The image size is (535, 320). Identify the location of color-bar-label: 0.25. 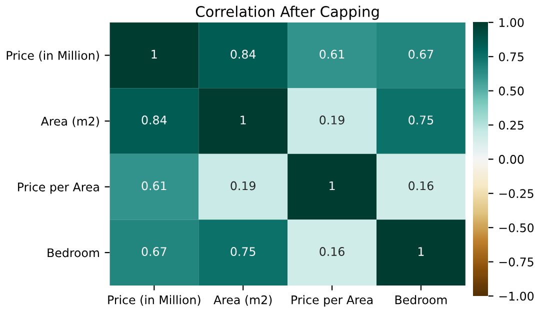
(511, 125).